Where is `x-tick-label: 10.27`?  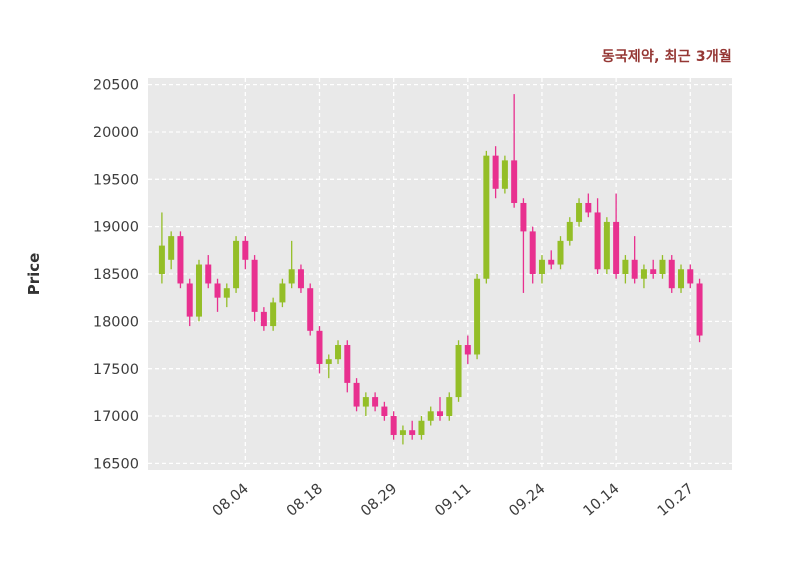 x-tick-label: 10.27 is located at coordinates (676, 500).